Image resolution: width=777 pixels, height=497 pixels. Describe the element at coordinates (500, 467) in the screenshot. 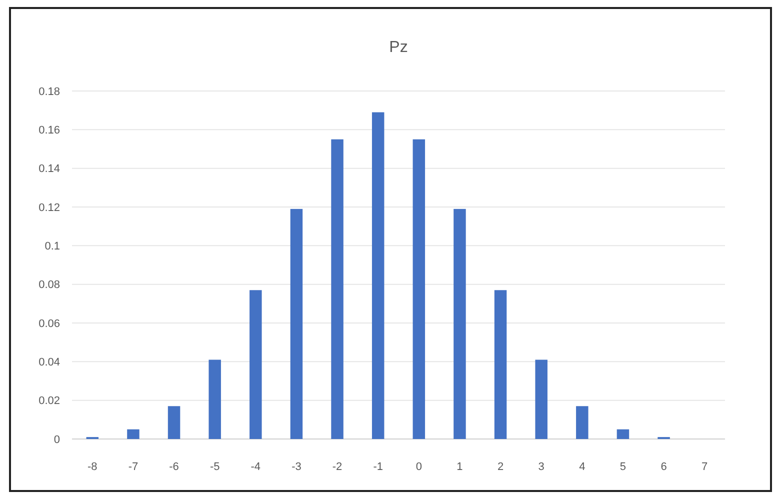

I see `x-tick-label: 2` at that location.